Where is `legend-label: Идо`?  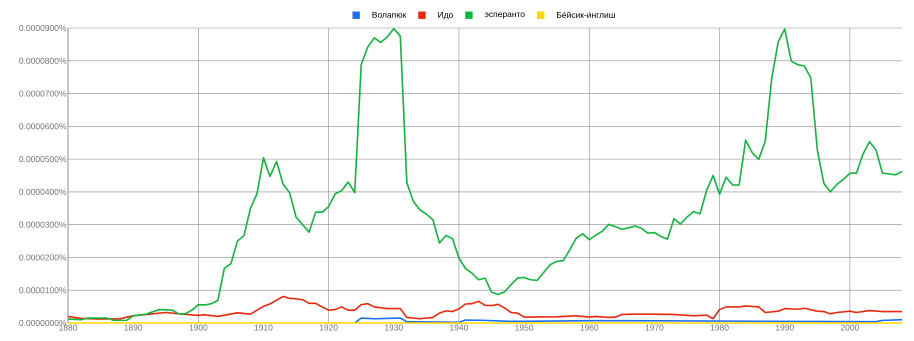 legend-label: Идо is located at coordinates (445, 16).